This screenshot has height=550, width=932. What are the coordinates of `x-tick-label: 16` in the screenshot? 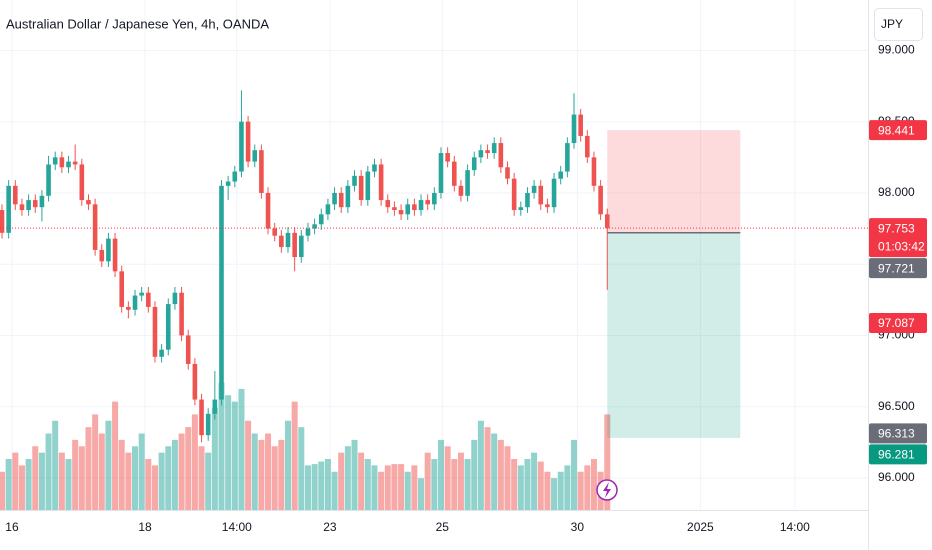 It's located at (12, 527).